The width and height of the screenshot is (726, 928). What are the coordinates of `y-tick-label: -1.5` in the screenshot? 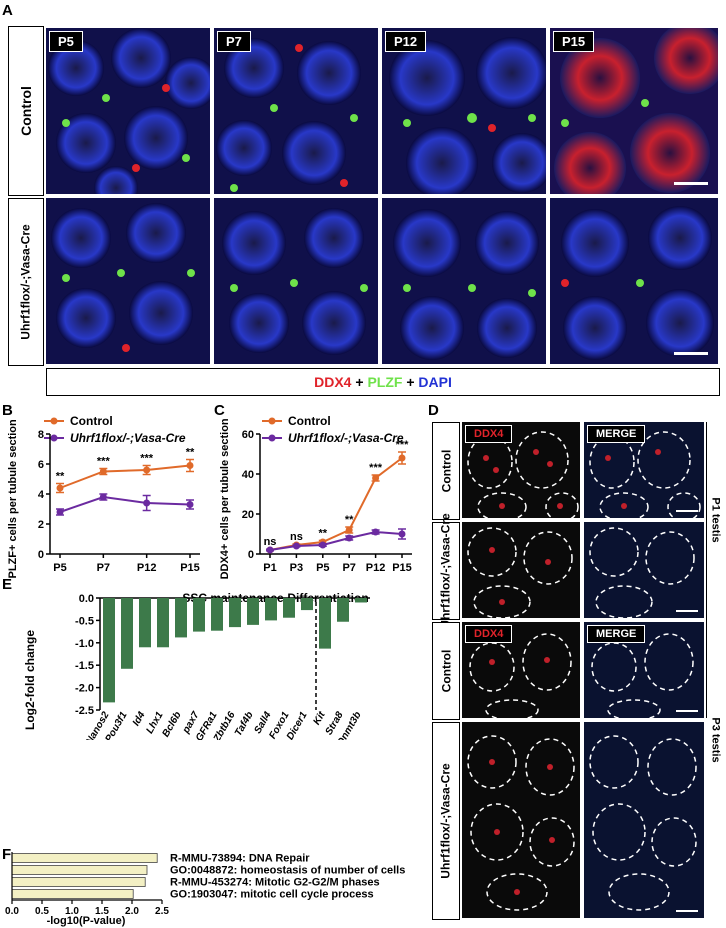 It's located at (84, 666).